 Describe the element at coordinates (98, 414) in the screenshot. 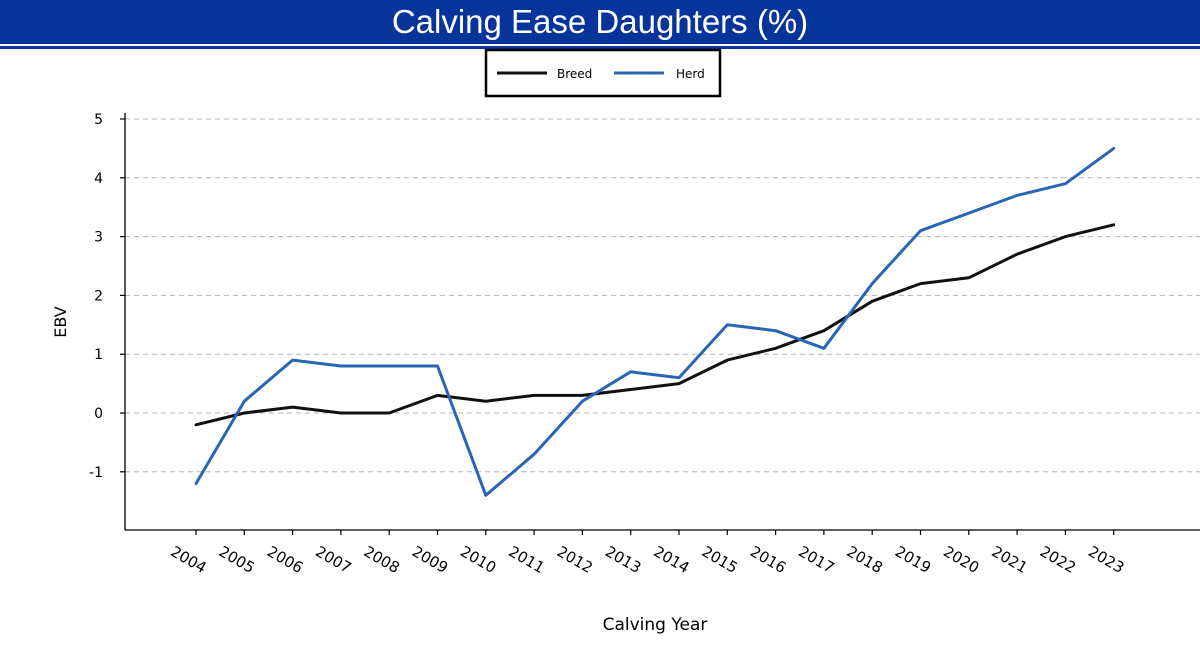

I see `y-tick-label: 0` at that location.